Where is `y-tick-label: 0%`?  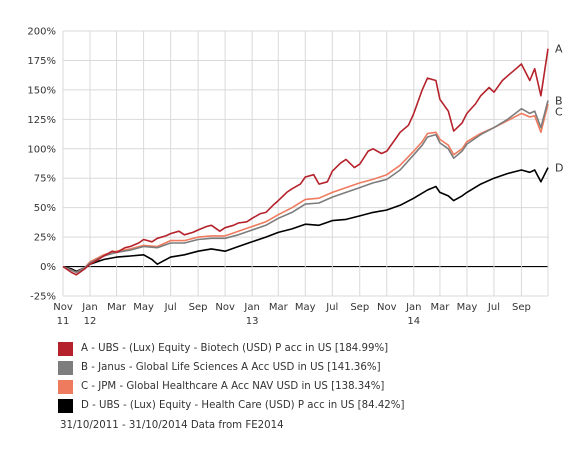
y-tick-label: 0% is located at coordinates (48, 267).